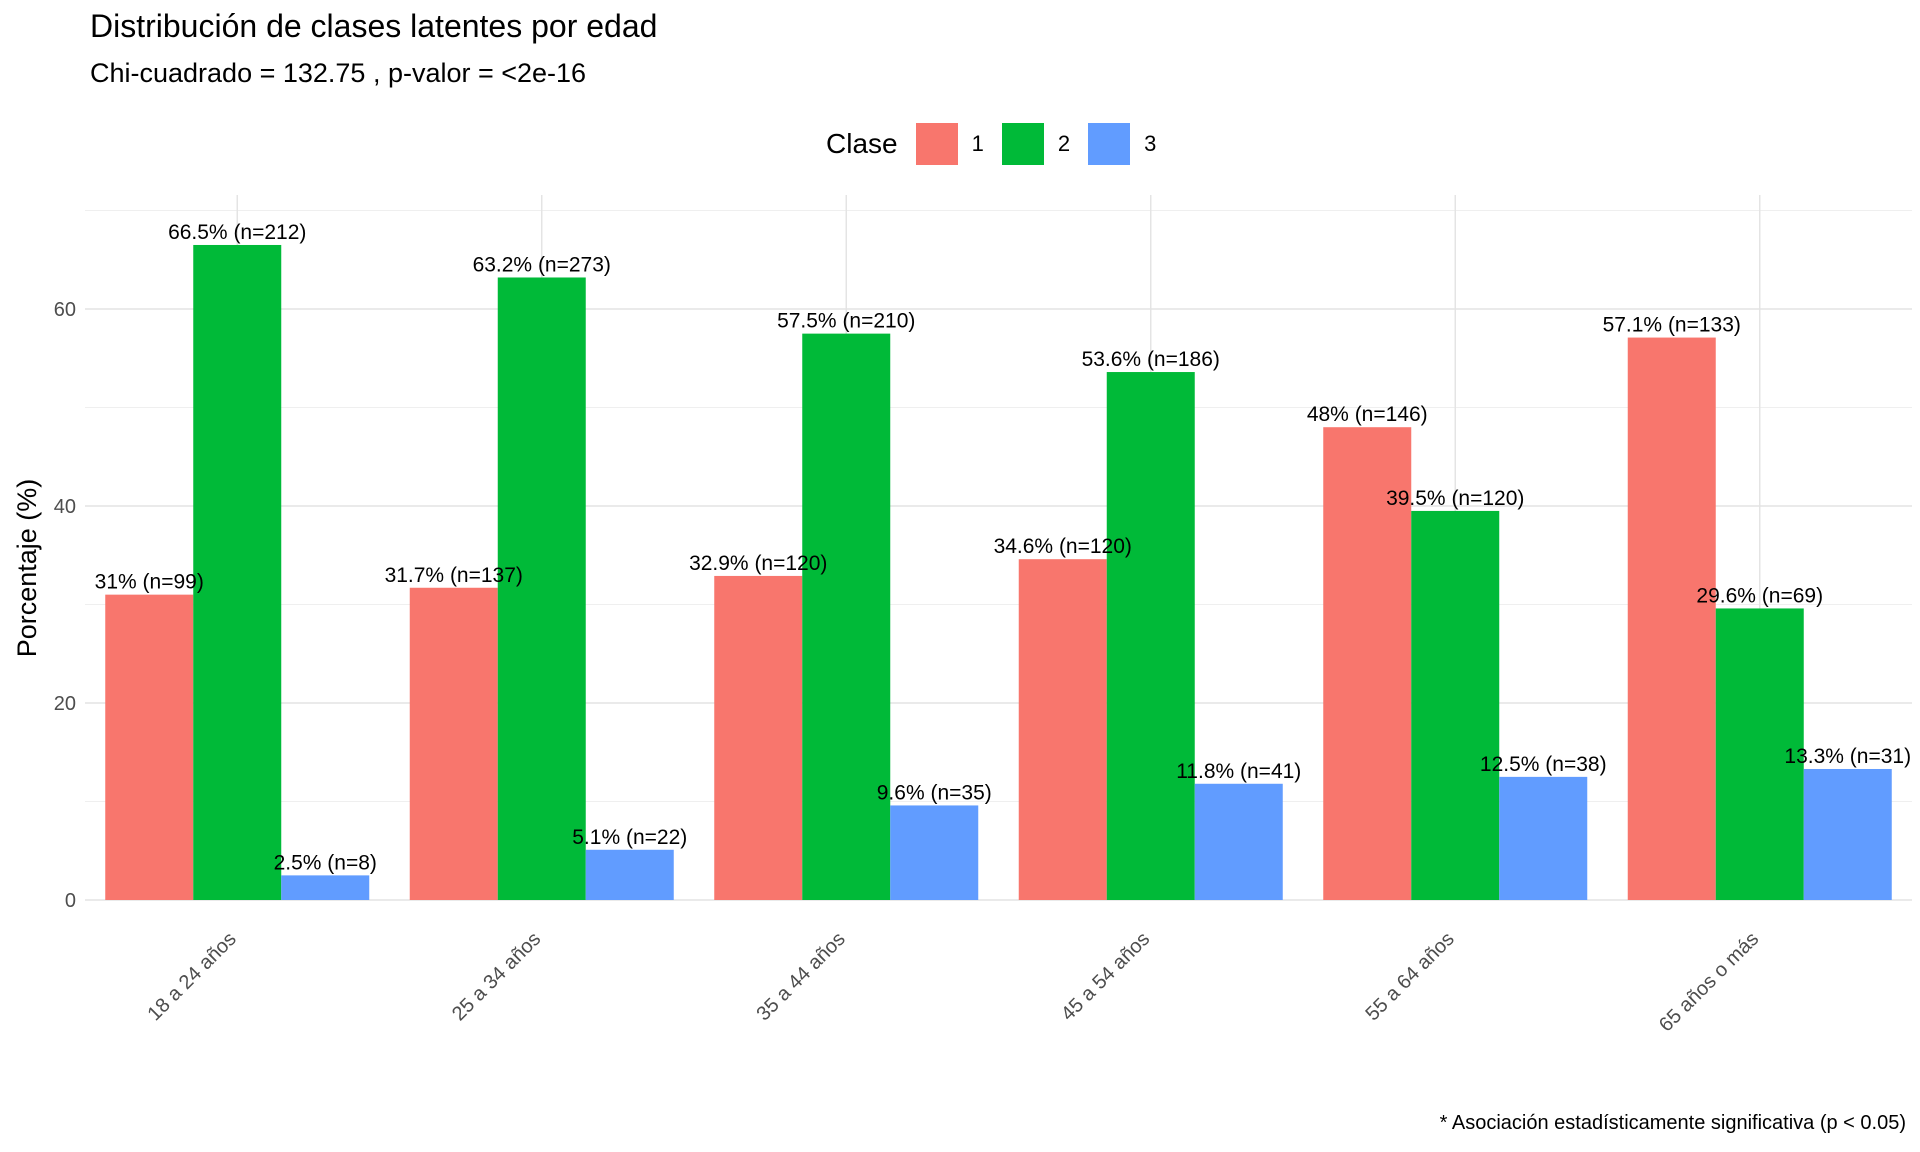 Image resolution: width=1920 pixels, height=1152 pixels. What do you see at coordinates (27, 568) in the screenshot?
I see `y-axis-title: Porcentaje (%)` at bounding box center [27, 568].